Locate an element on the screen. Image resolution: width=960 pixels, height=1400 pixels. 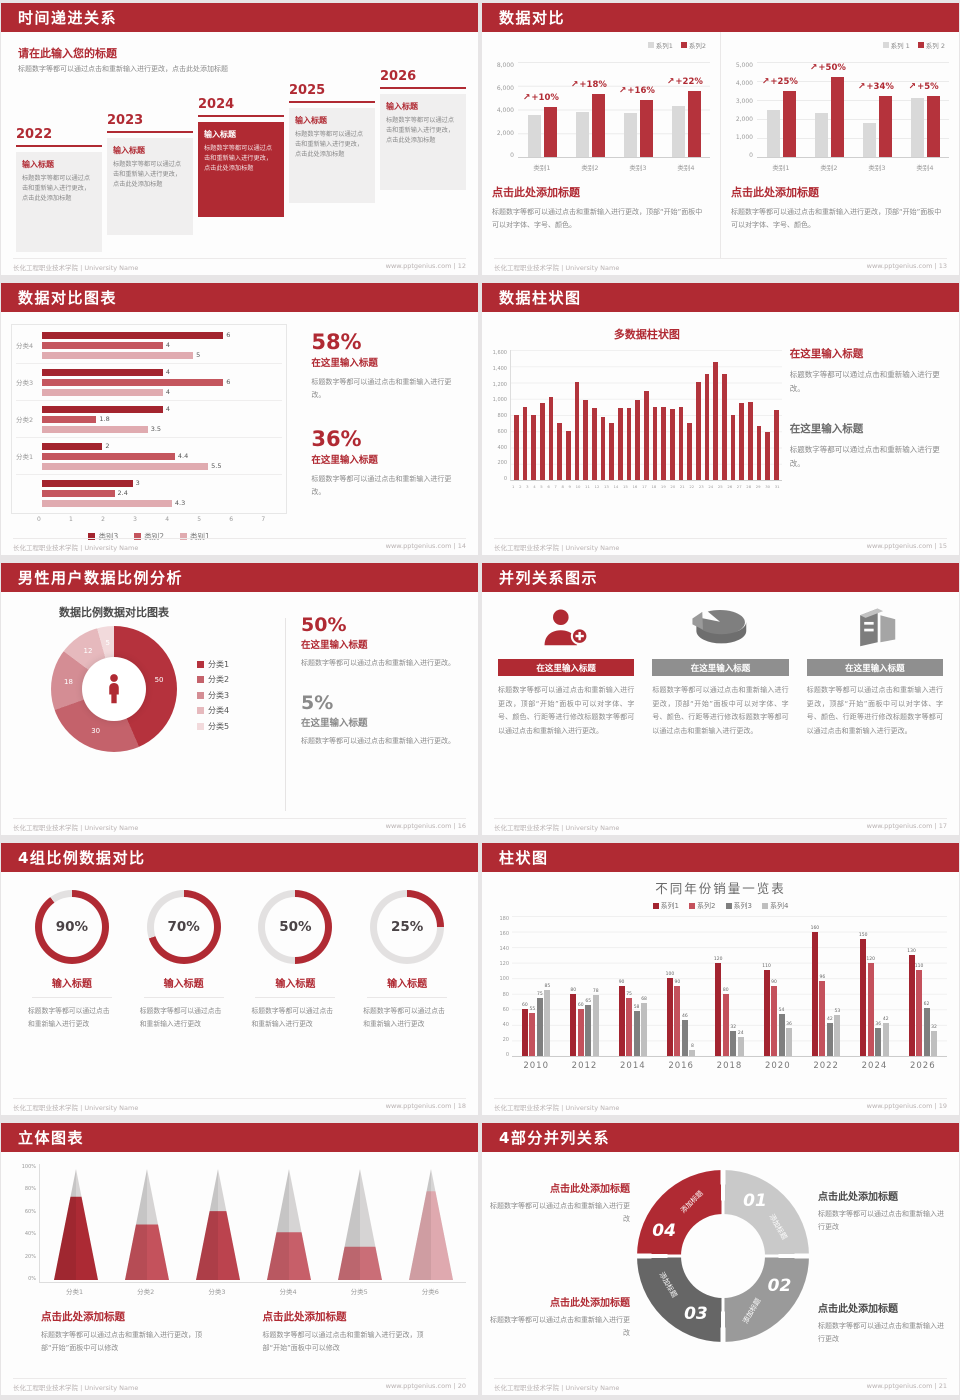
footer-site-page: www.pptgenius.com | 14 is located at coordinates (425, 546).